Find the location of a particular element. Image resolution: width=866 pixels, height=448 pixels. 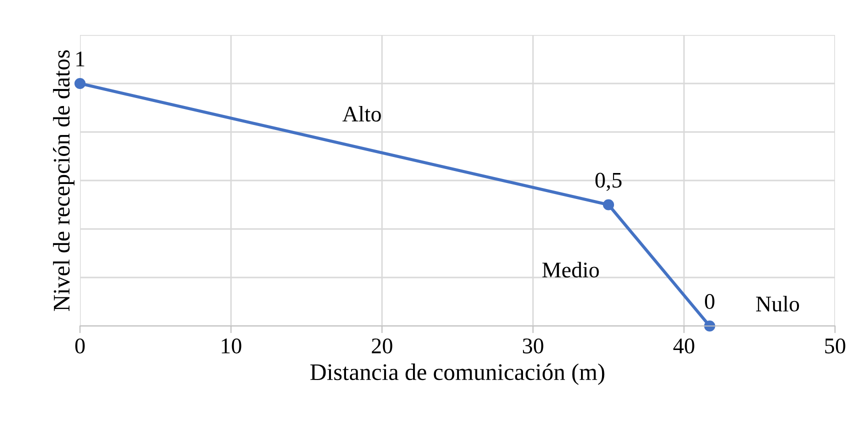

x-tick-label: 0 is located at coordinates (80, 346).